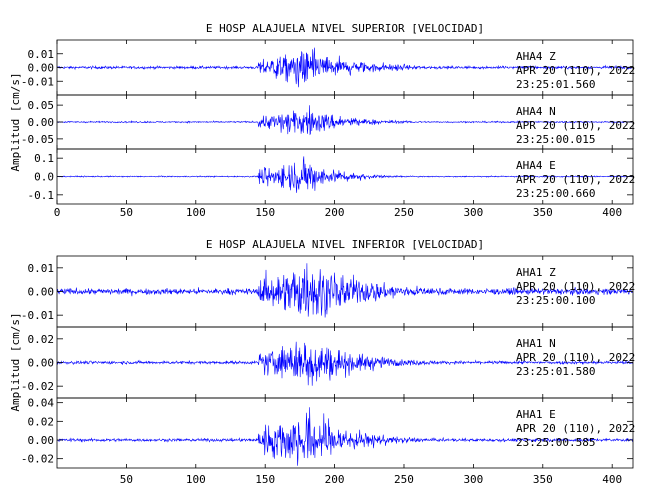 Image resolution: width=650 pixels, height=500 pixels. What do you see at coordinates (555, 139) in the screenshot?
I see `record-time: 23:25:00.015` at bounding box center [555, 139].